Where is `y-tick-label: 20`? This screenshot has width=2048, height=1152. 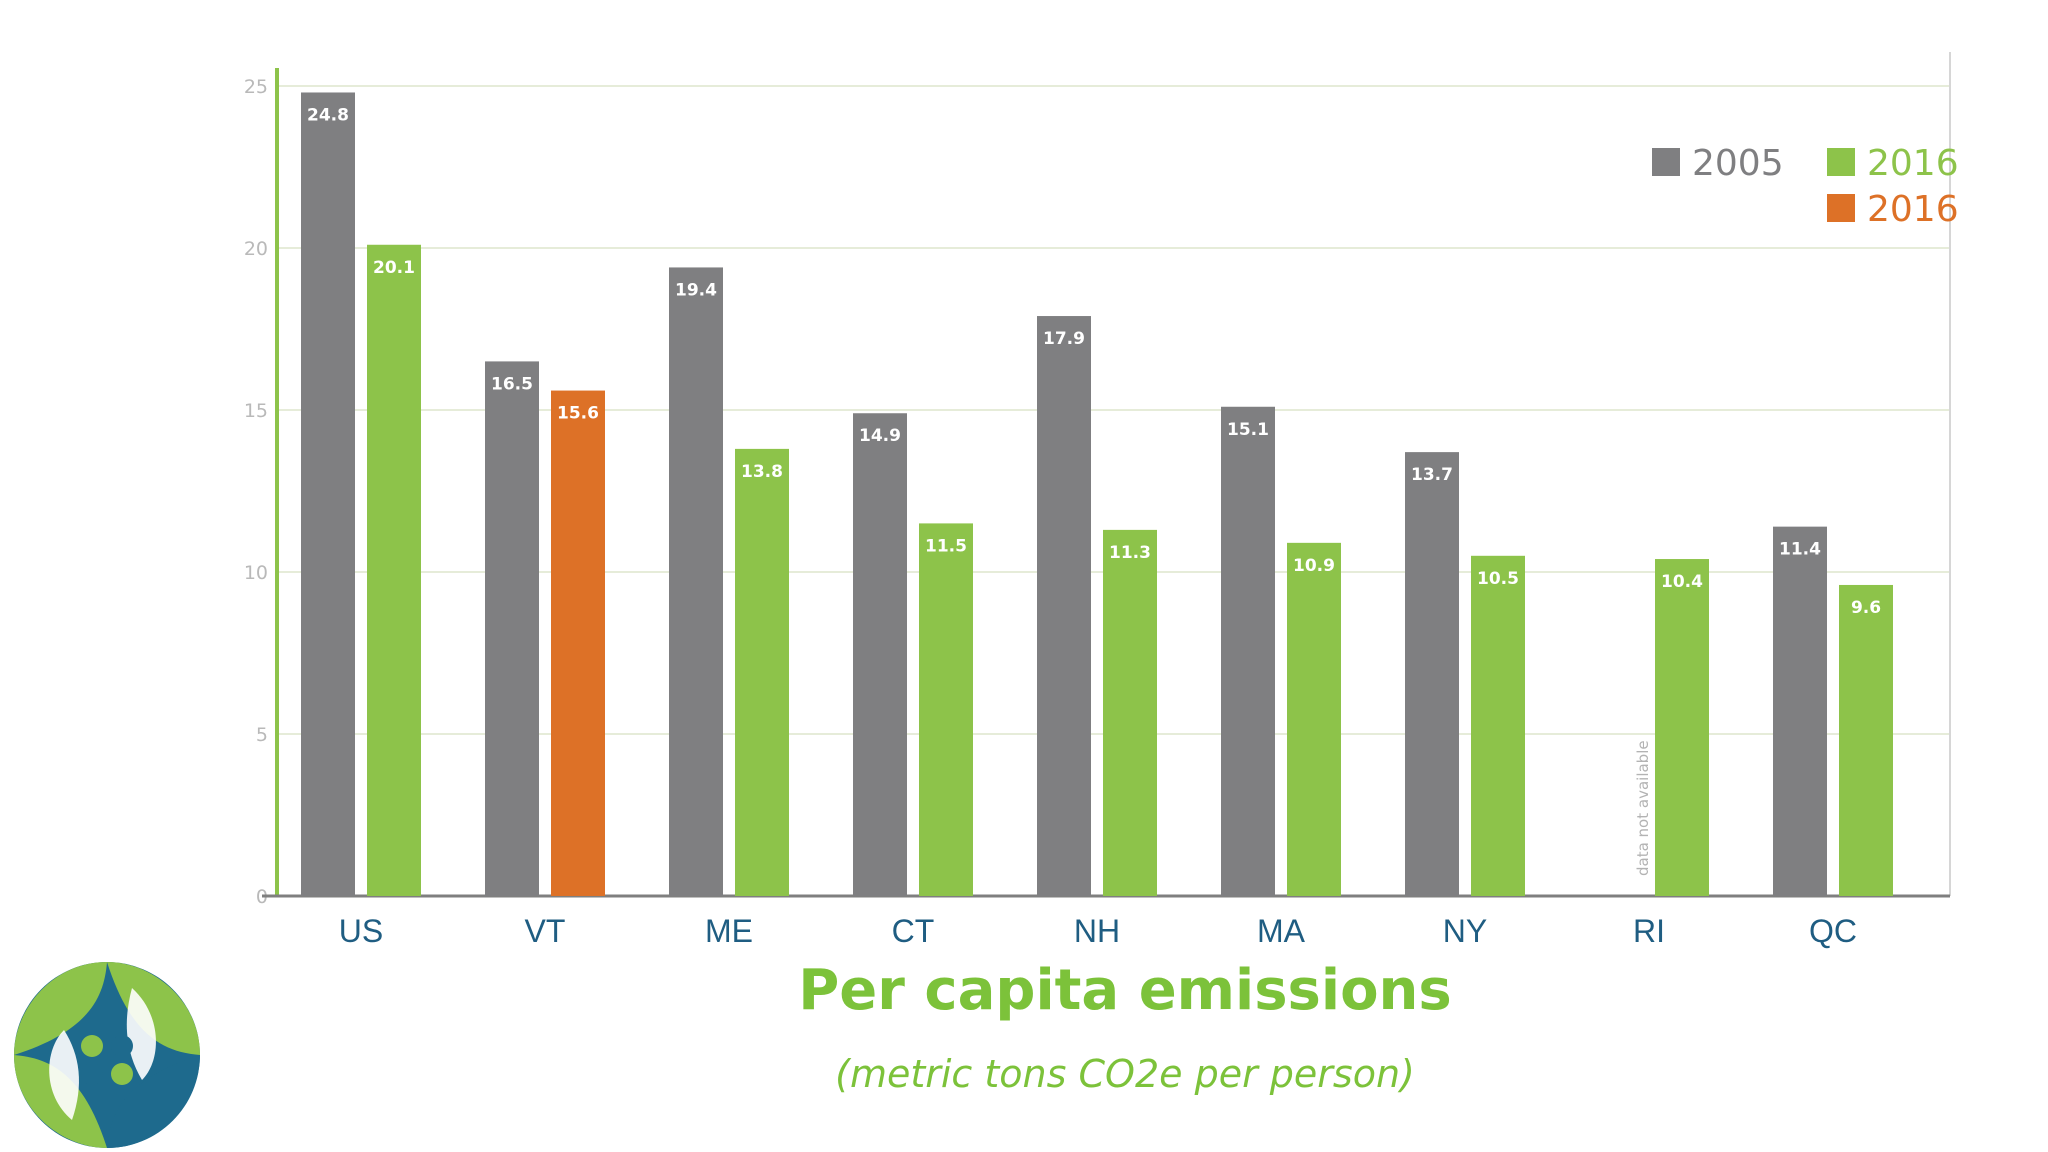
y-tick-label: 20 is located at coordinates (256, 249).